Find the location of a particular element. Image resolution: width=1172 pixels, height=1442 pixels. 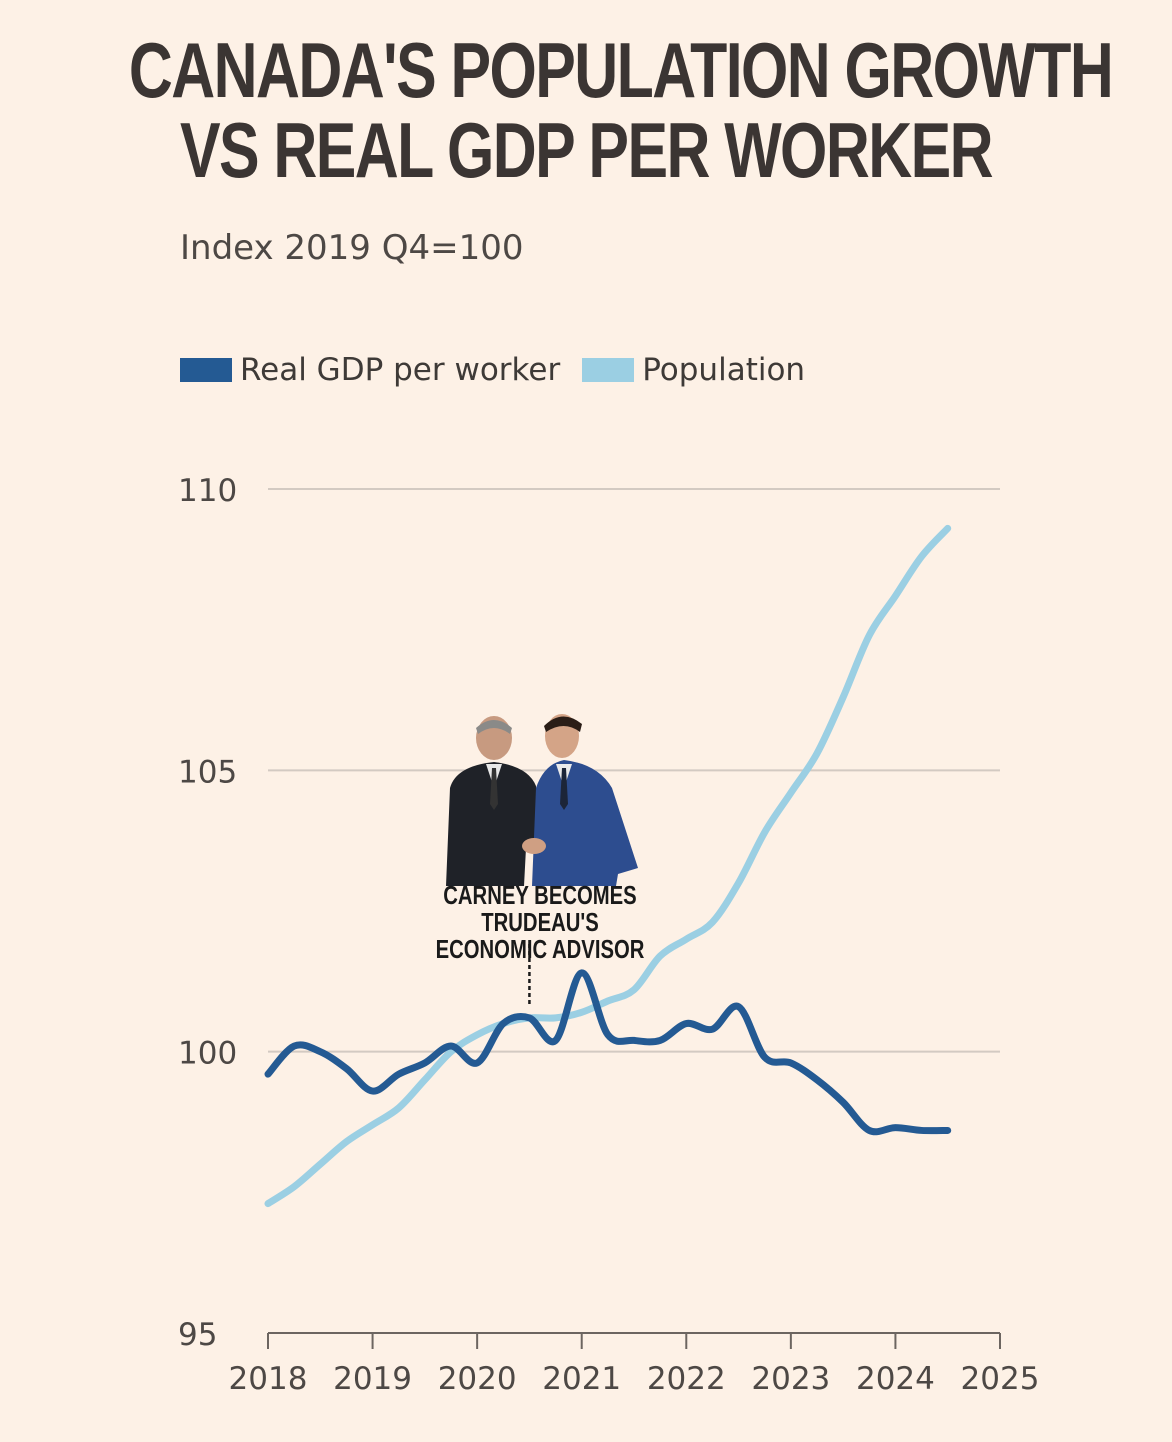

legend-label-gdp: Real GDP per worker is located at coordinates (400, 370).